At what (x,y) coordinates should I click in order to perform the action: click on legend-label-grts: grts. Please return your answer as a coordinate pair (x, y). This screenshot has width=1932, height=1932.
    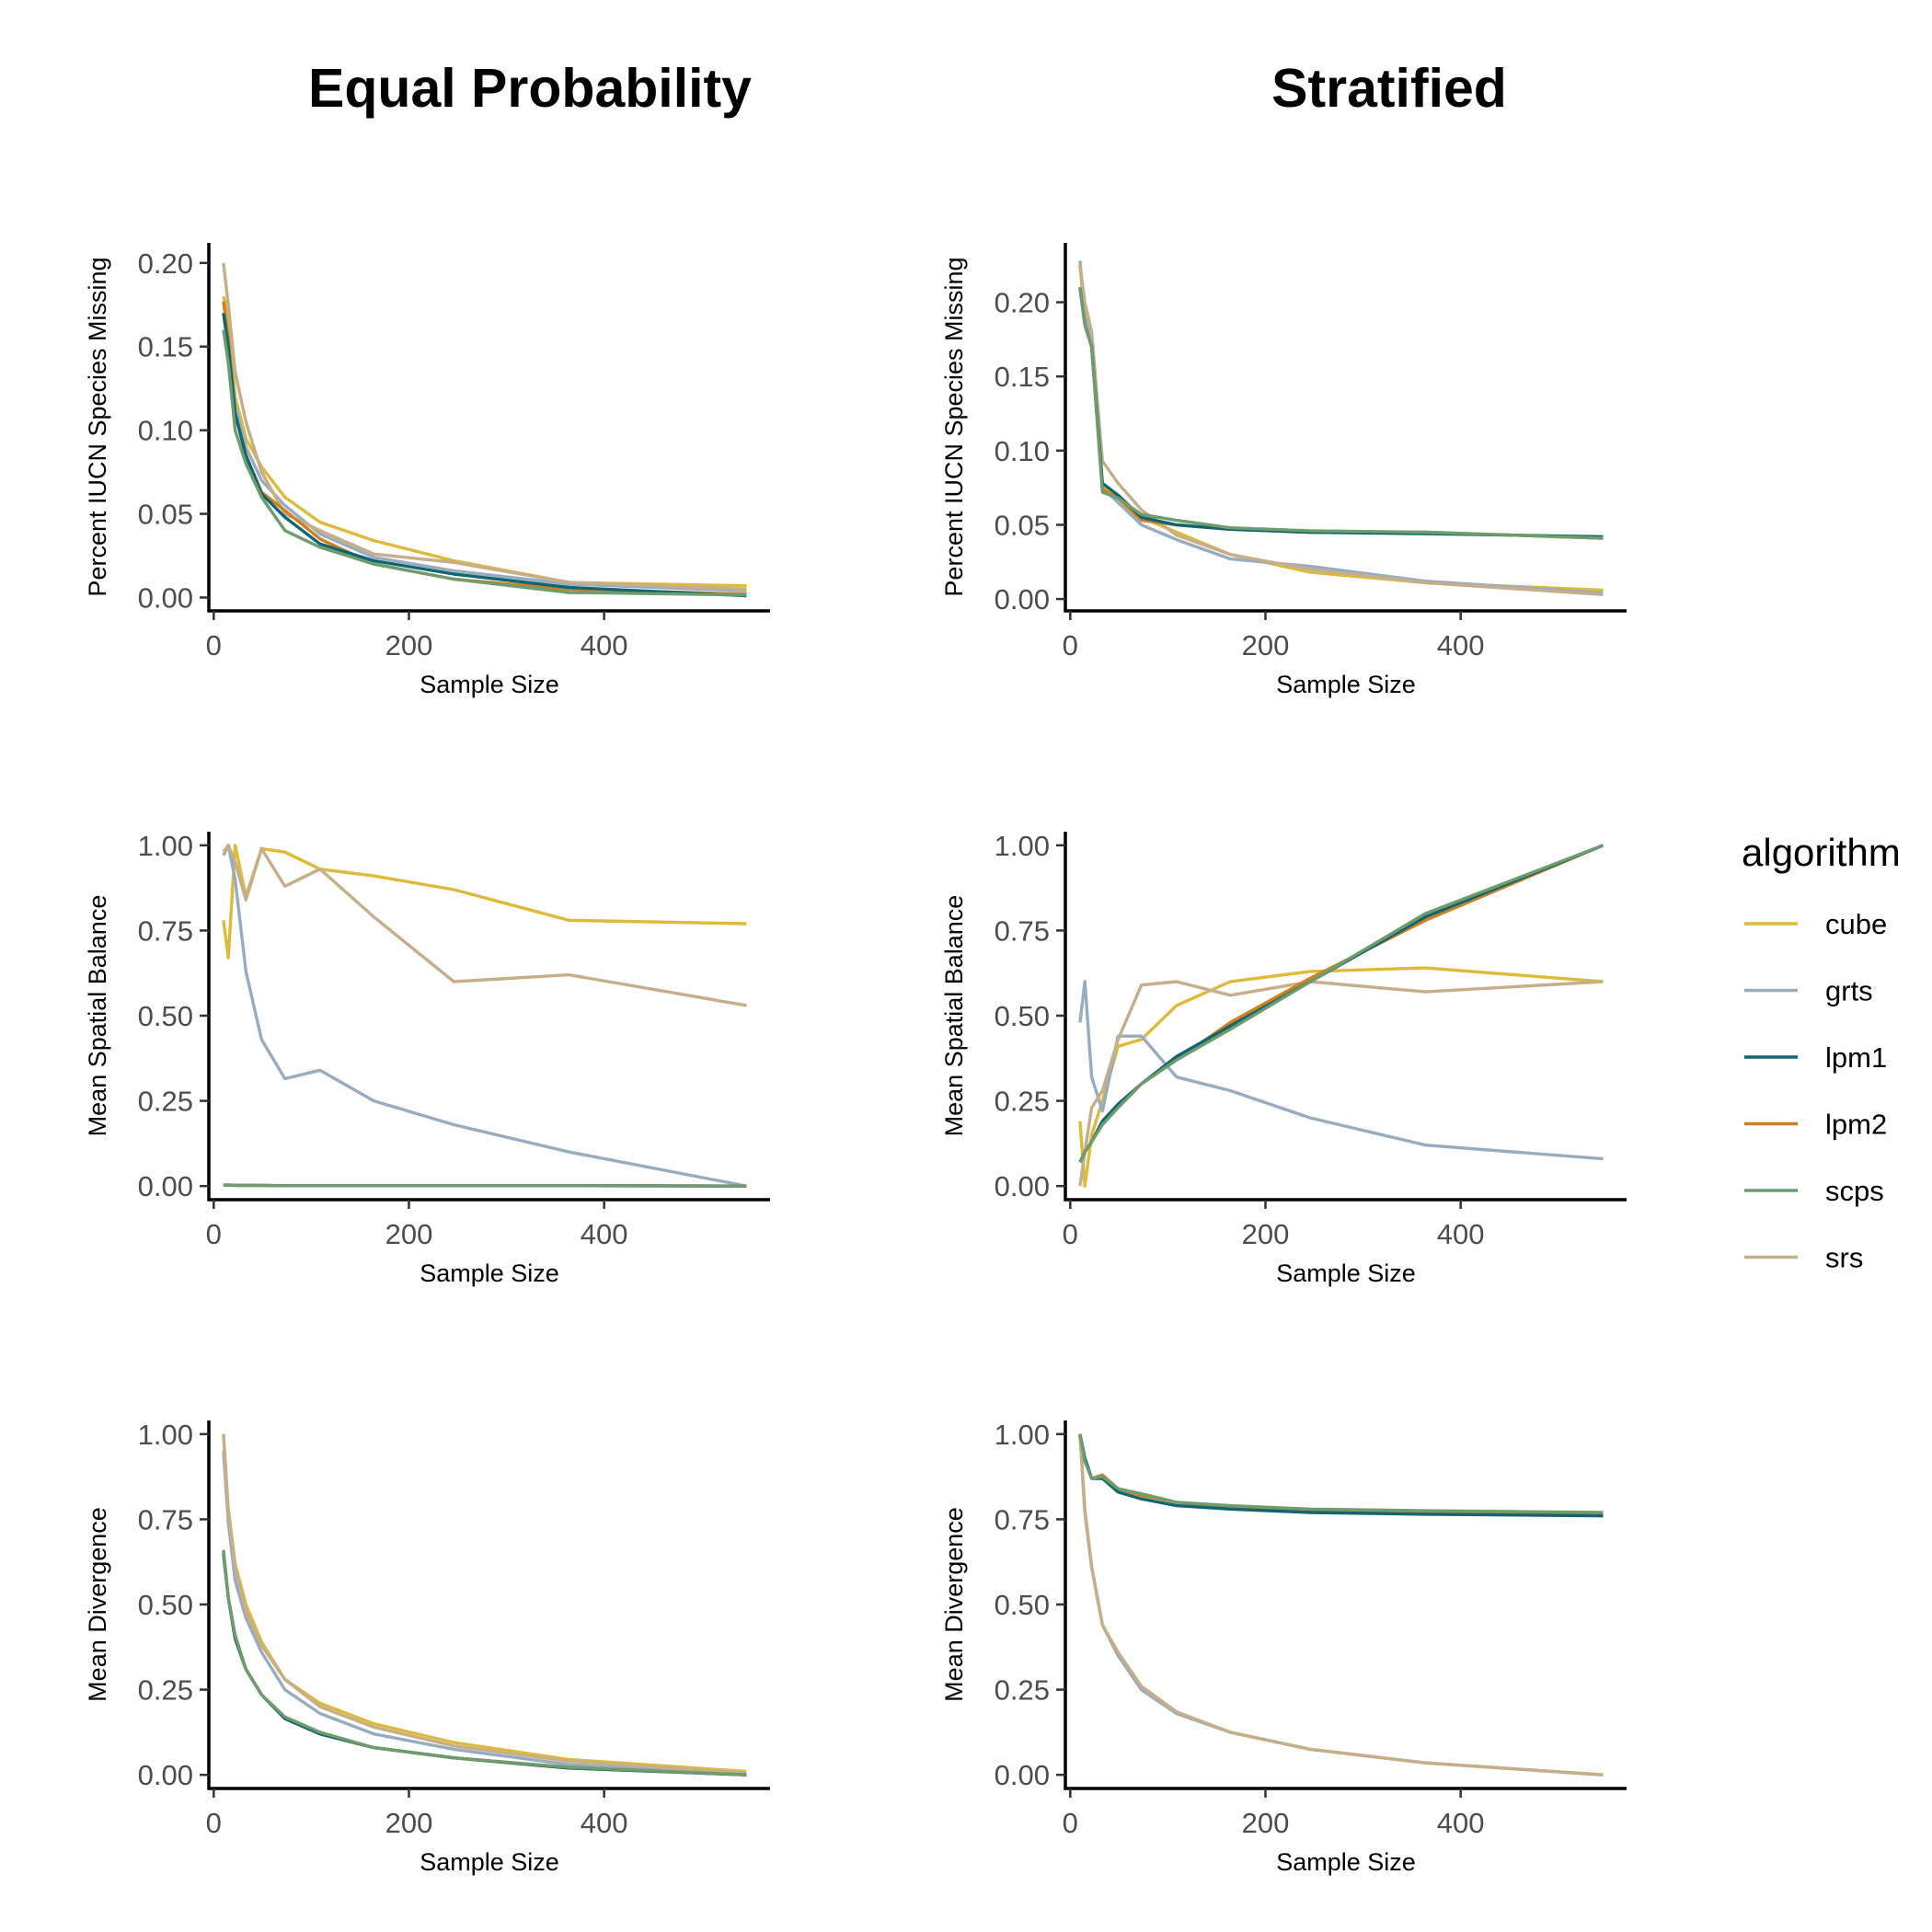
    Looking at the image, I should click on (1849, 991).